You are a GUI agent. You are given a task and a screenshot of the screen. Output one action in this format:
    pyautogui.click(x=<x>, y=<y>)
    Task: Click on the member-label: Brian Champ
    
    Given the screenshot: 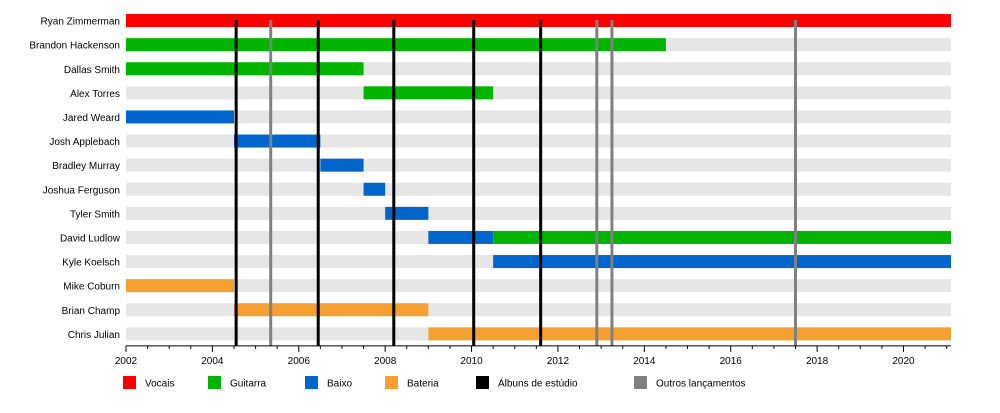 What is the action you would take?
    pyautogui.click(x=91, y=311)
    